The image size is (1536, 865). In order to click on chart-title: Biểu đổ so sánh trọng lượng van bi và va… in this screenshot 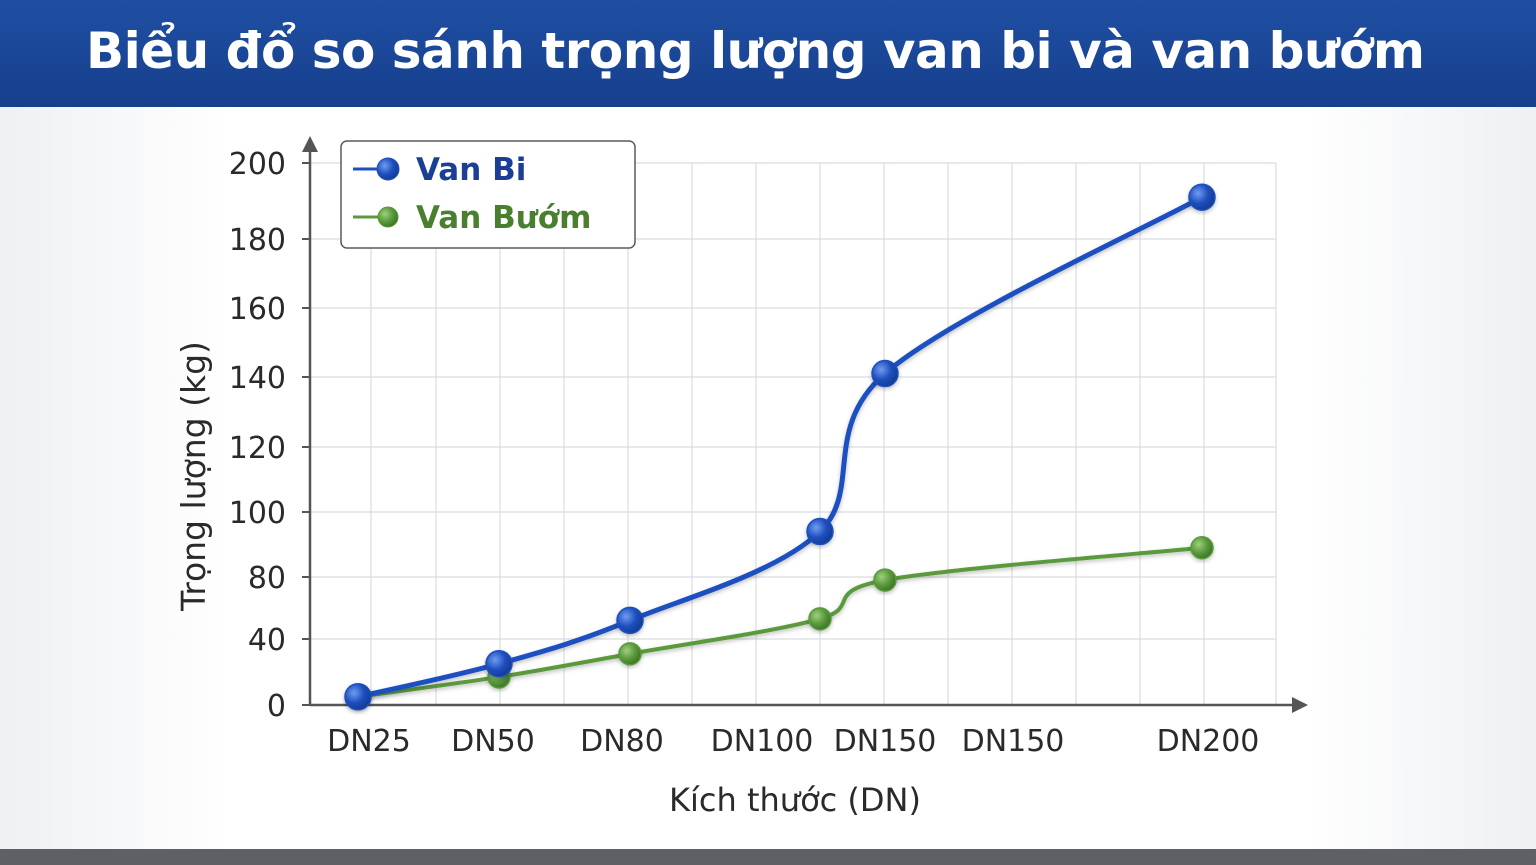, I will do `click(755, 51)`.